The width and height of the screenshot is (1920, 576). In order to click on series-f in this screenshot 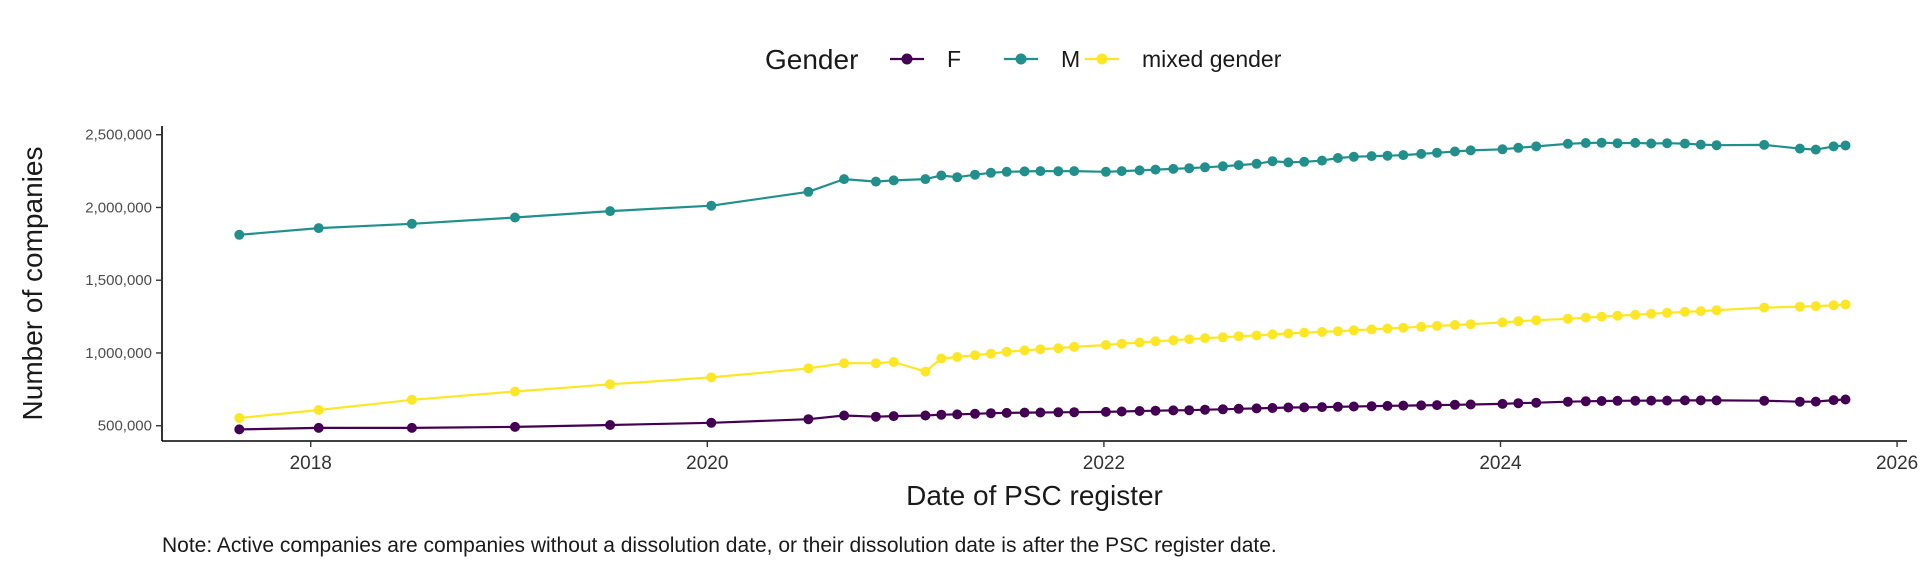, I will do `click(1042, 414)`.